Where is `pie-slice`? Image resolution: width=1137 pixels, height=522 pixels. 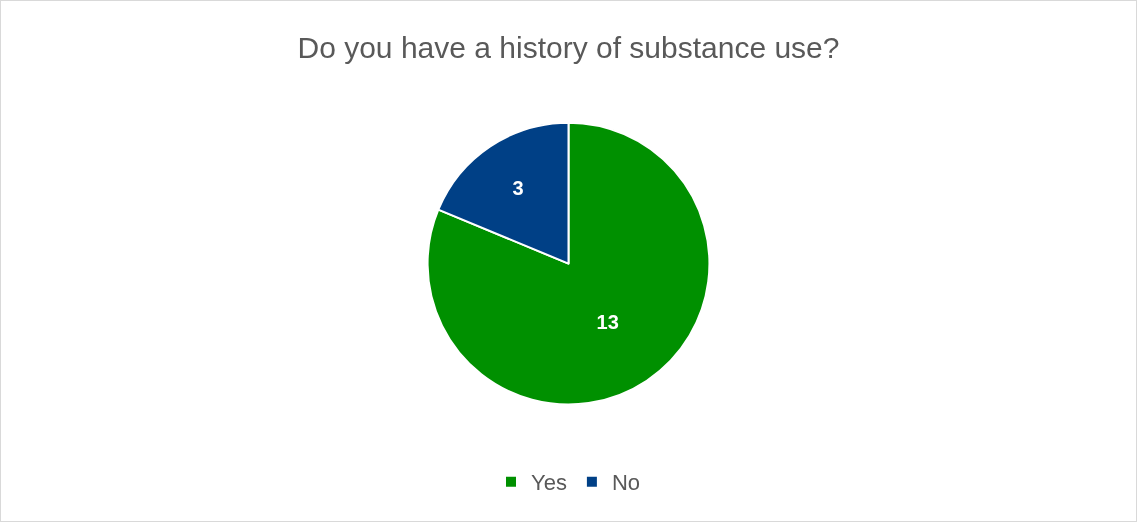 pie-slice is located at coordinates (568, 263).